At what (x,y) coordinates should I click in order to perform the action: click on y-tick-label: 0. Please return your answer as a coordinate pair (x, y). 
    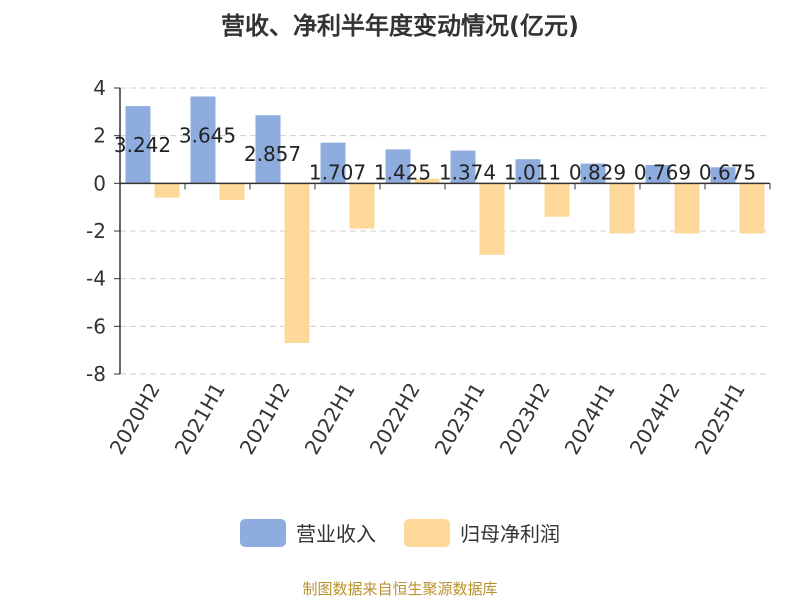
    Looking at the image, I should click on (99, 183).